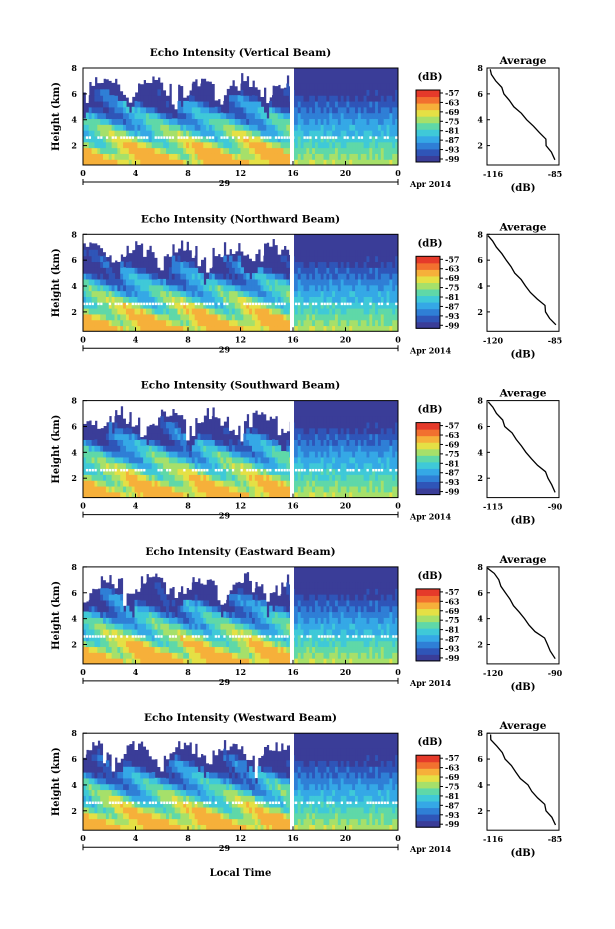 This screenshot has width=615, height=929. I want to click on y-tick-label: 2, so click(74, 478).